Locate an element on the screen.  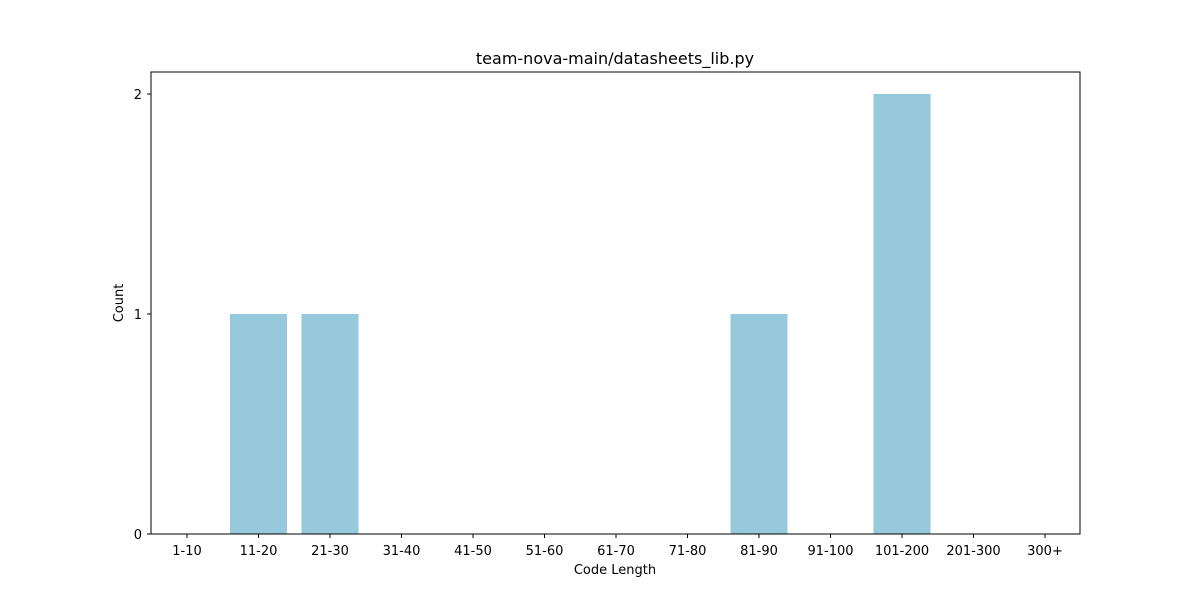
x-tick-label: 201-300 is located at coordinates (973, 551).